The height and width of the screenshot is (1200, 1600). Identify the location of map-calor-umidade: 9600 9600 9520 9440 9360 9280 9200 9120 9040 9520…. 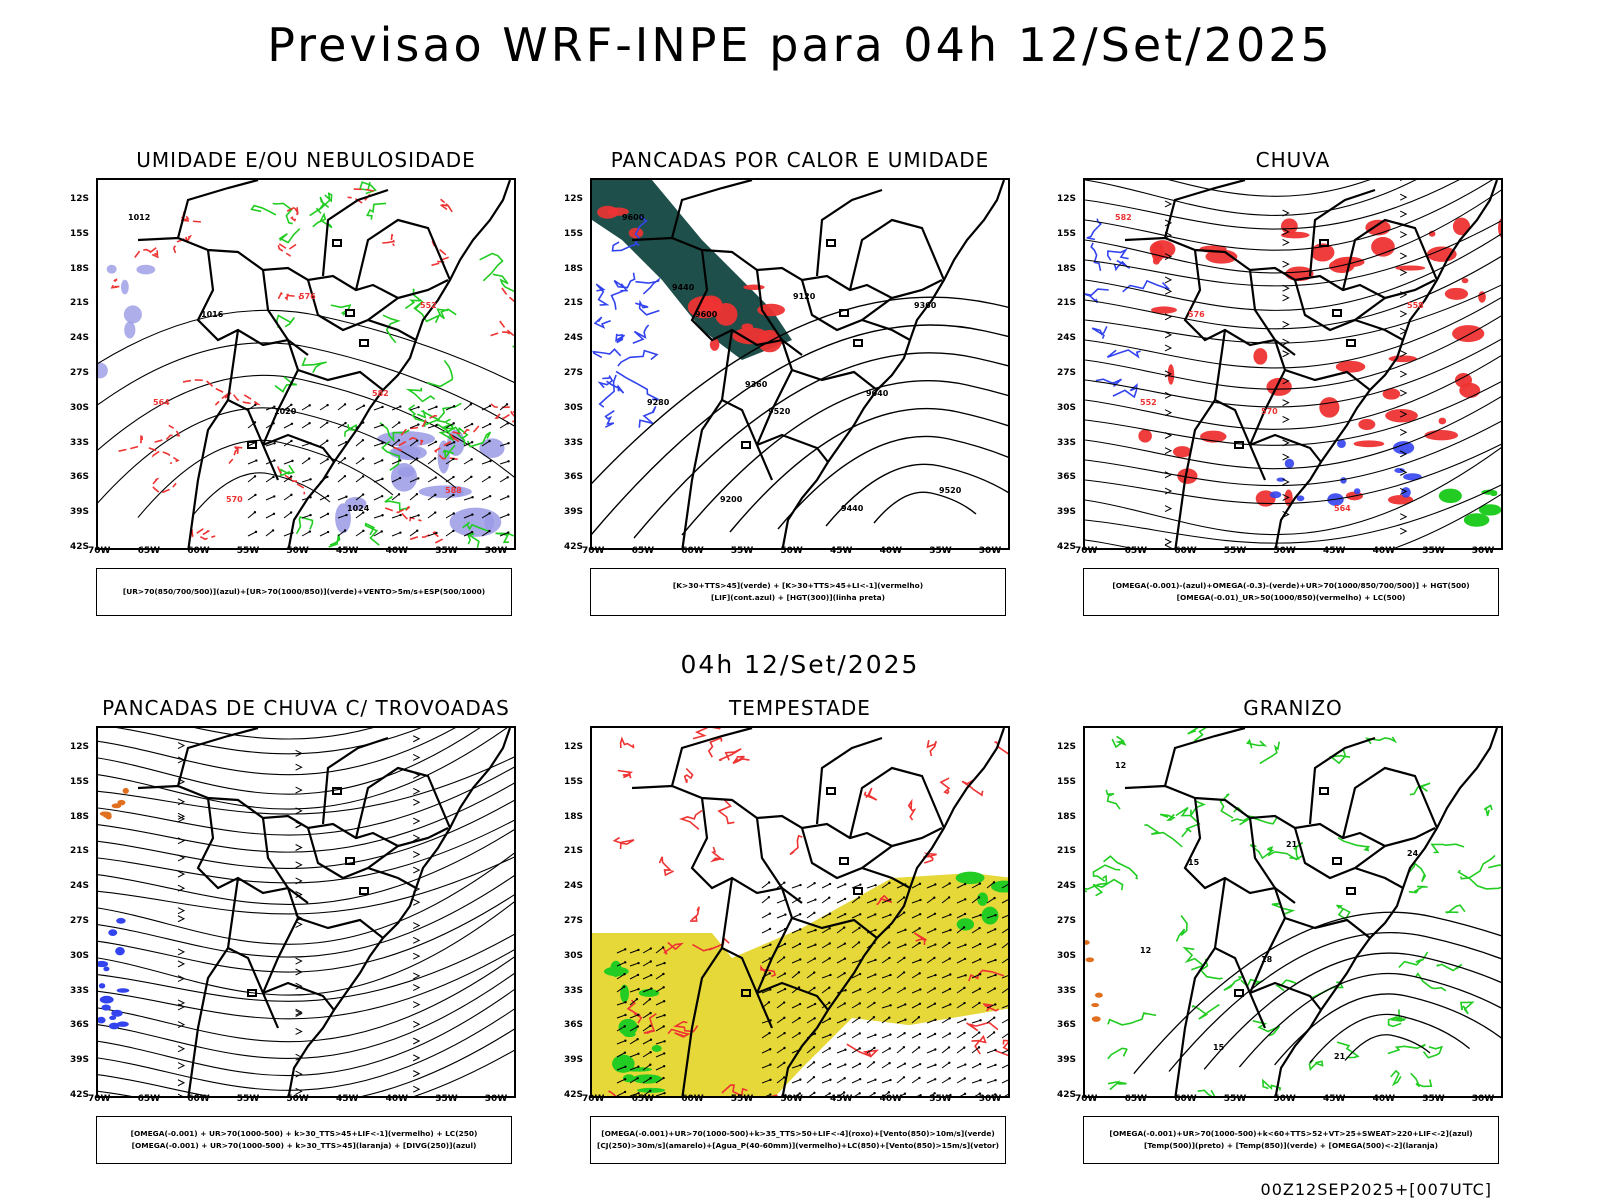
(800, 364).